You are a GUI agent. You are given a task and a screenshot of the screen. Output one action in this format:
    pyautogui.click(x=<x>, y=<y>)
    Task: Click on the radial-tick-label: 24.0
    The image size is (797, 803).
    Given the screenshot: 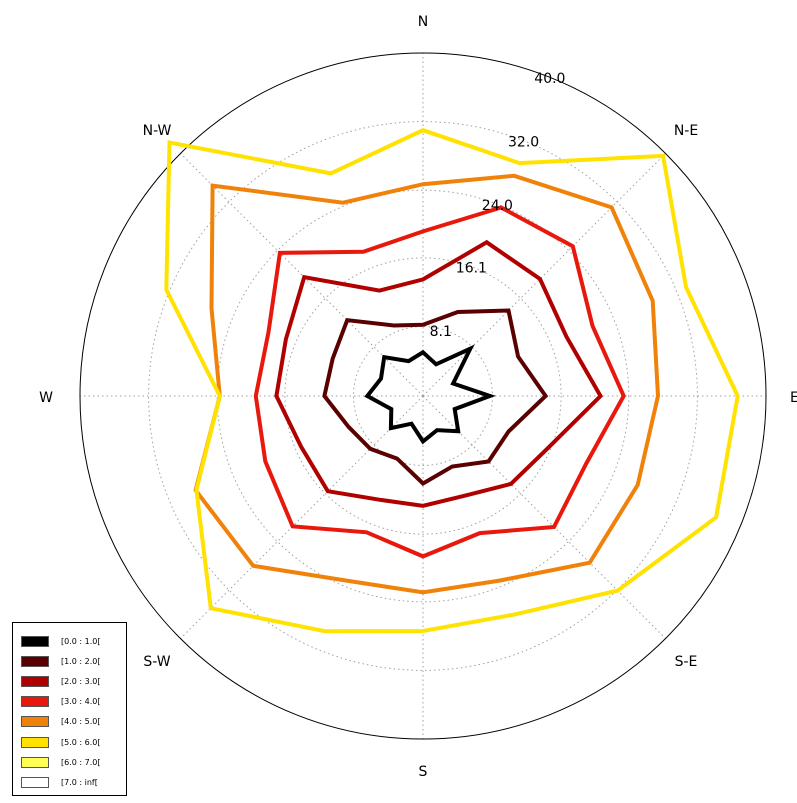 What is the action you would take?
    pyautogui.click(x=497, y=206)
    